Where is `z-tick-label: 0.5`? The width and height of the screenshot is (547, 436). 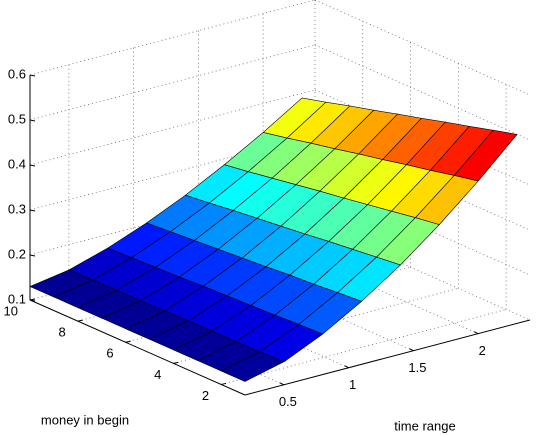
z-tick-label: 0.5 is located at coordinates (17, 118).